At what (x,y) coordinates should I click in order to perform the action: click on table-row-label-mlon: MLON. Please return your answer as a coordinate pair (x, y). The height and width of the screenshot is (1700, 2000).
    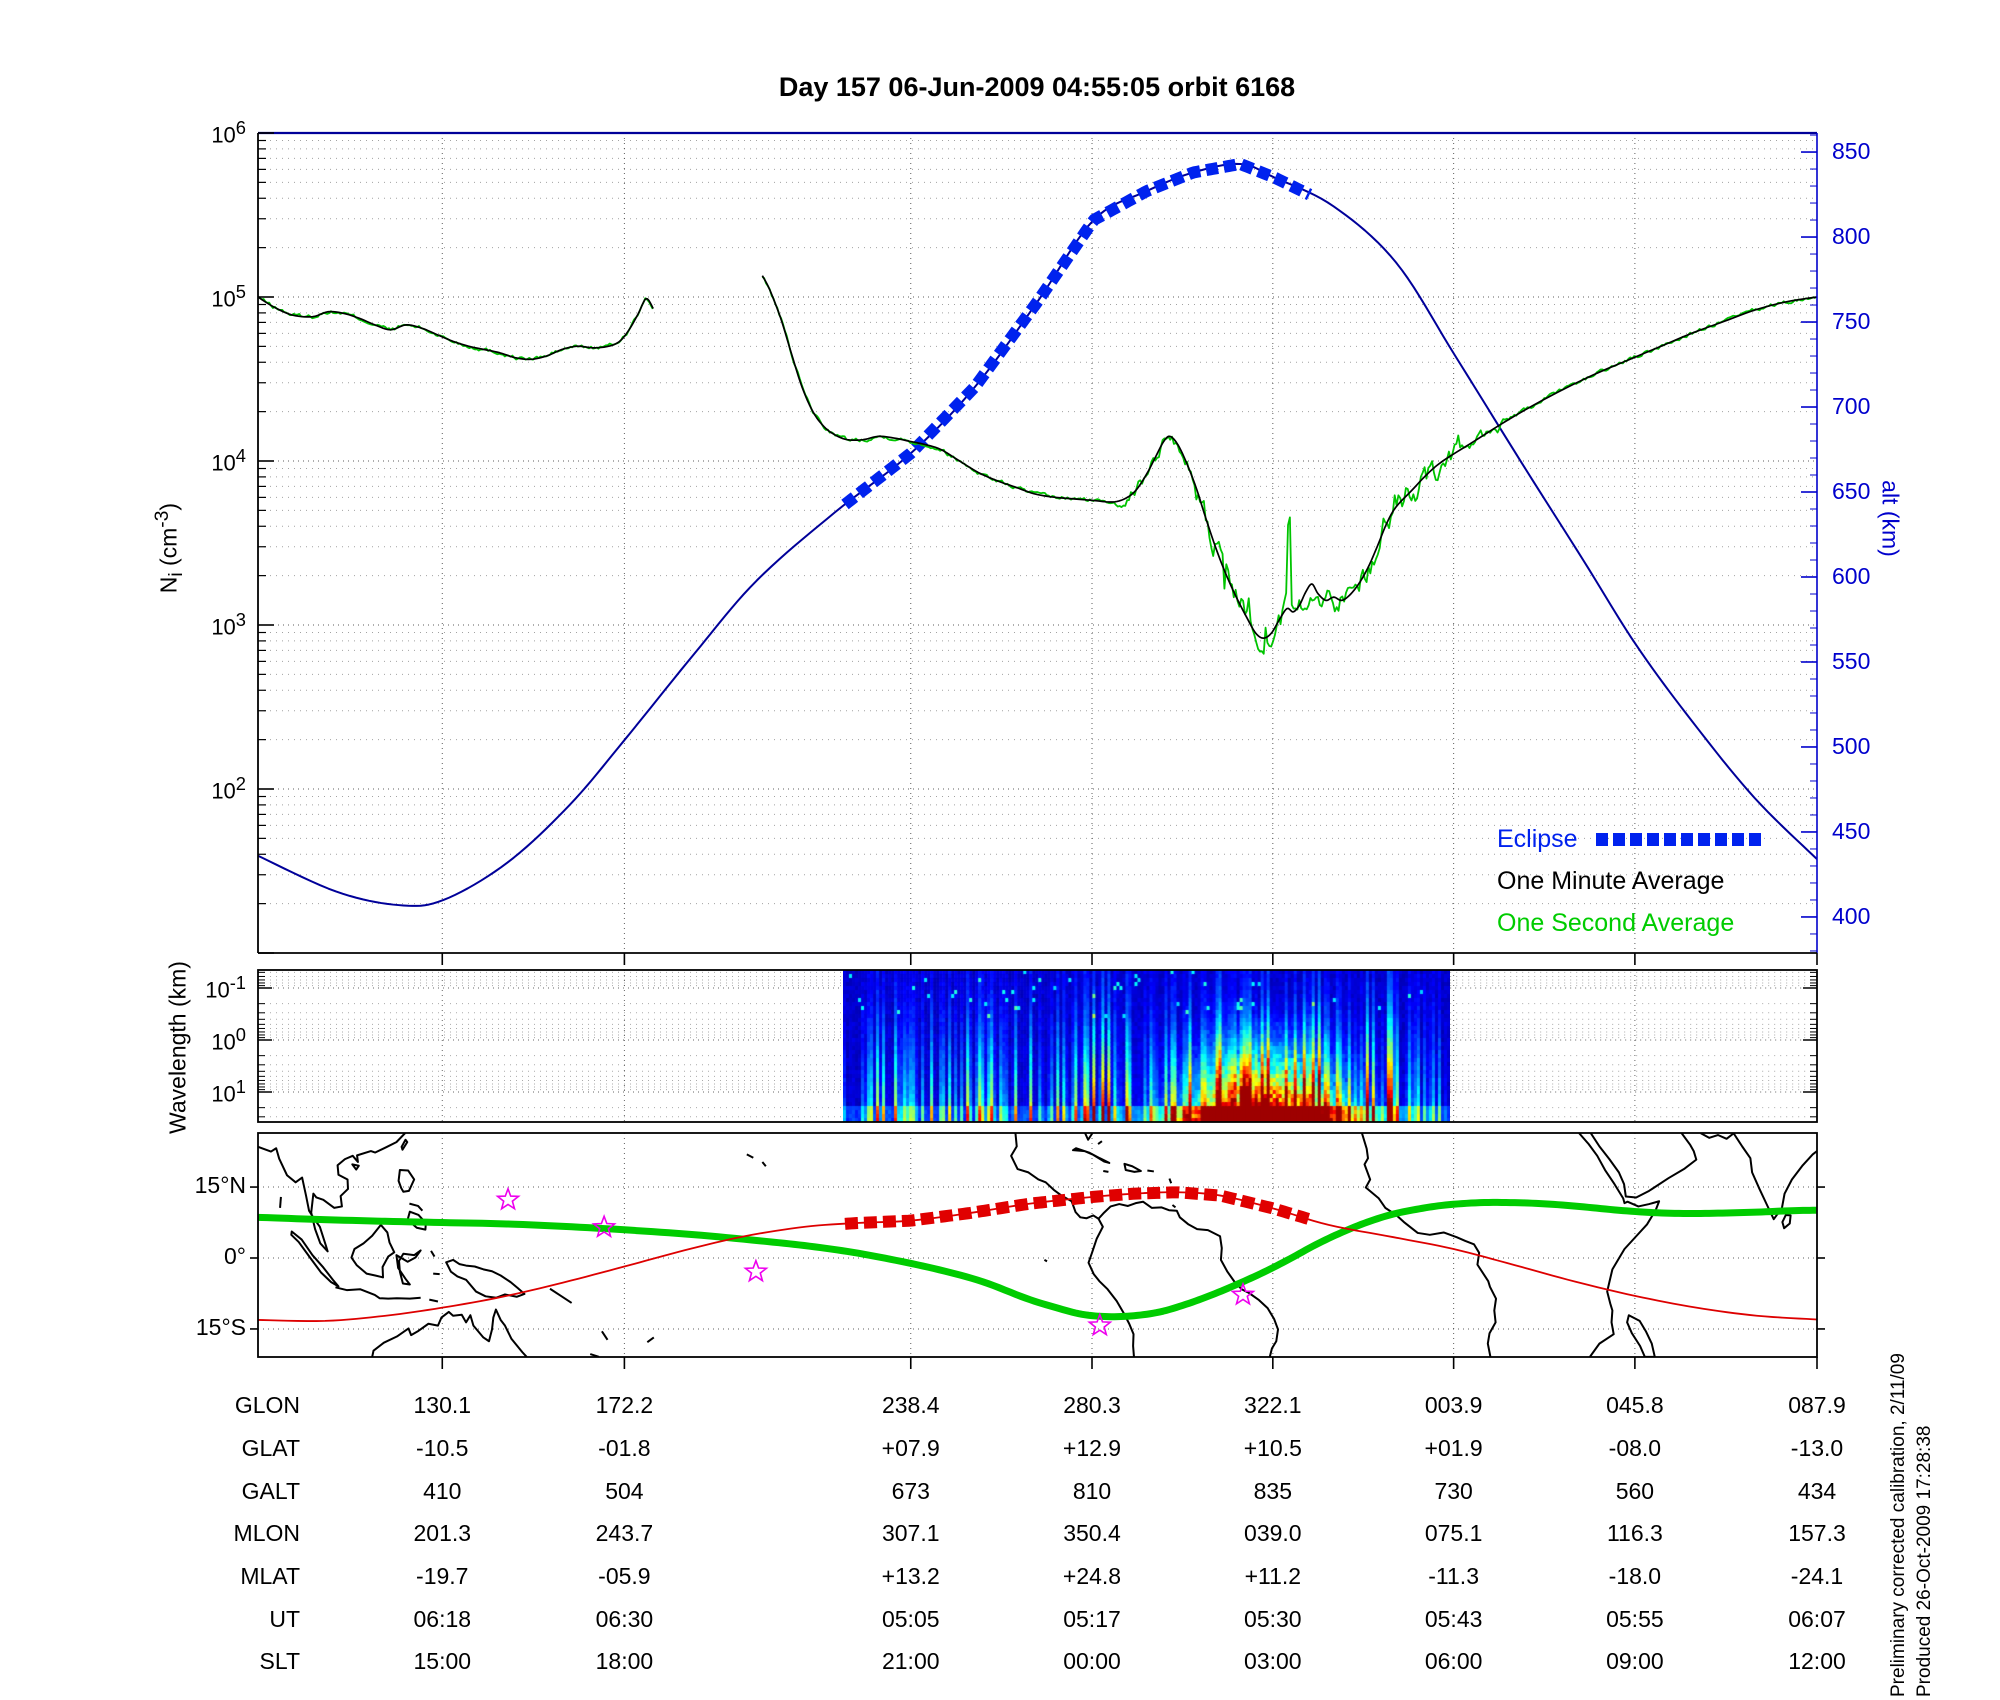
    Looking at the image, I should click on (266, 1533).